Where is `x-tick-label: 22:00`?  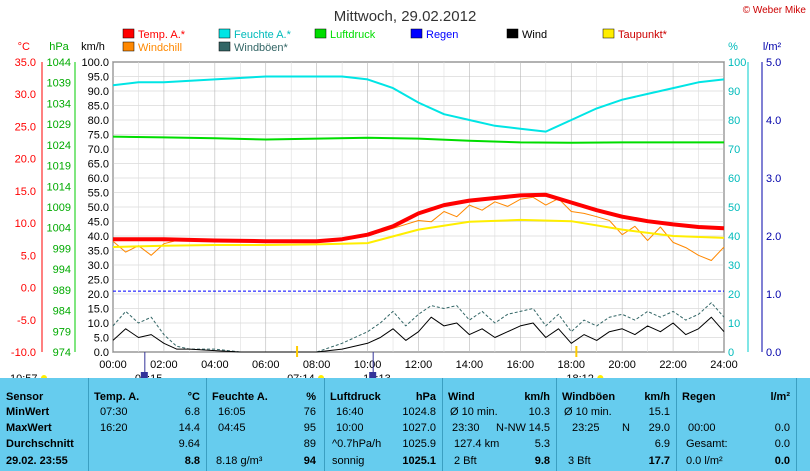
x-tick-label: 22:00 is located at coordinates (673, 365).